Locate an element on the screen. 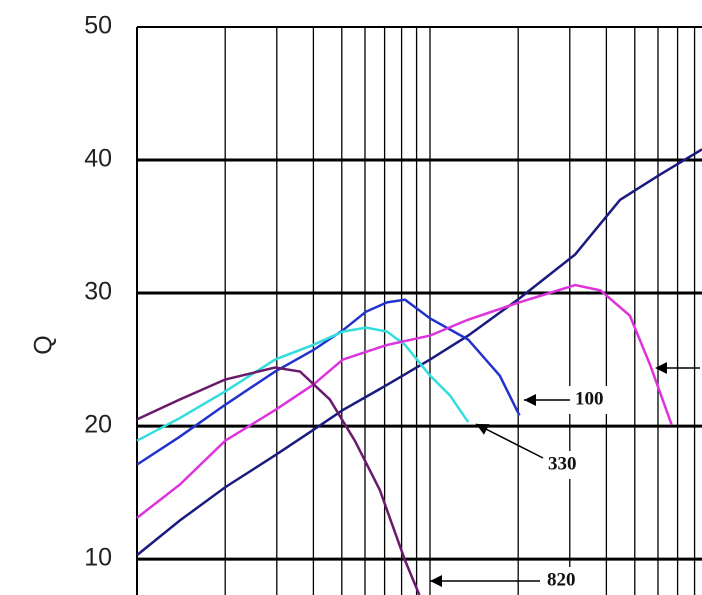 Image resolution: width=702 pixels, height=595 pixels. series-label: 820 is located at coordinates (561, 579).